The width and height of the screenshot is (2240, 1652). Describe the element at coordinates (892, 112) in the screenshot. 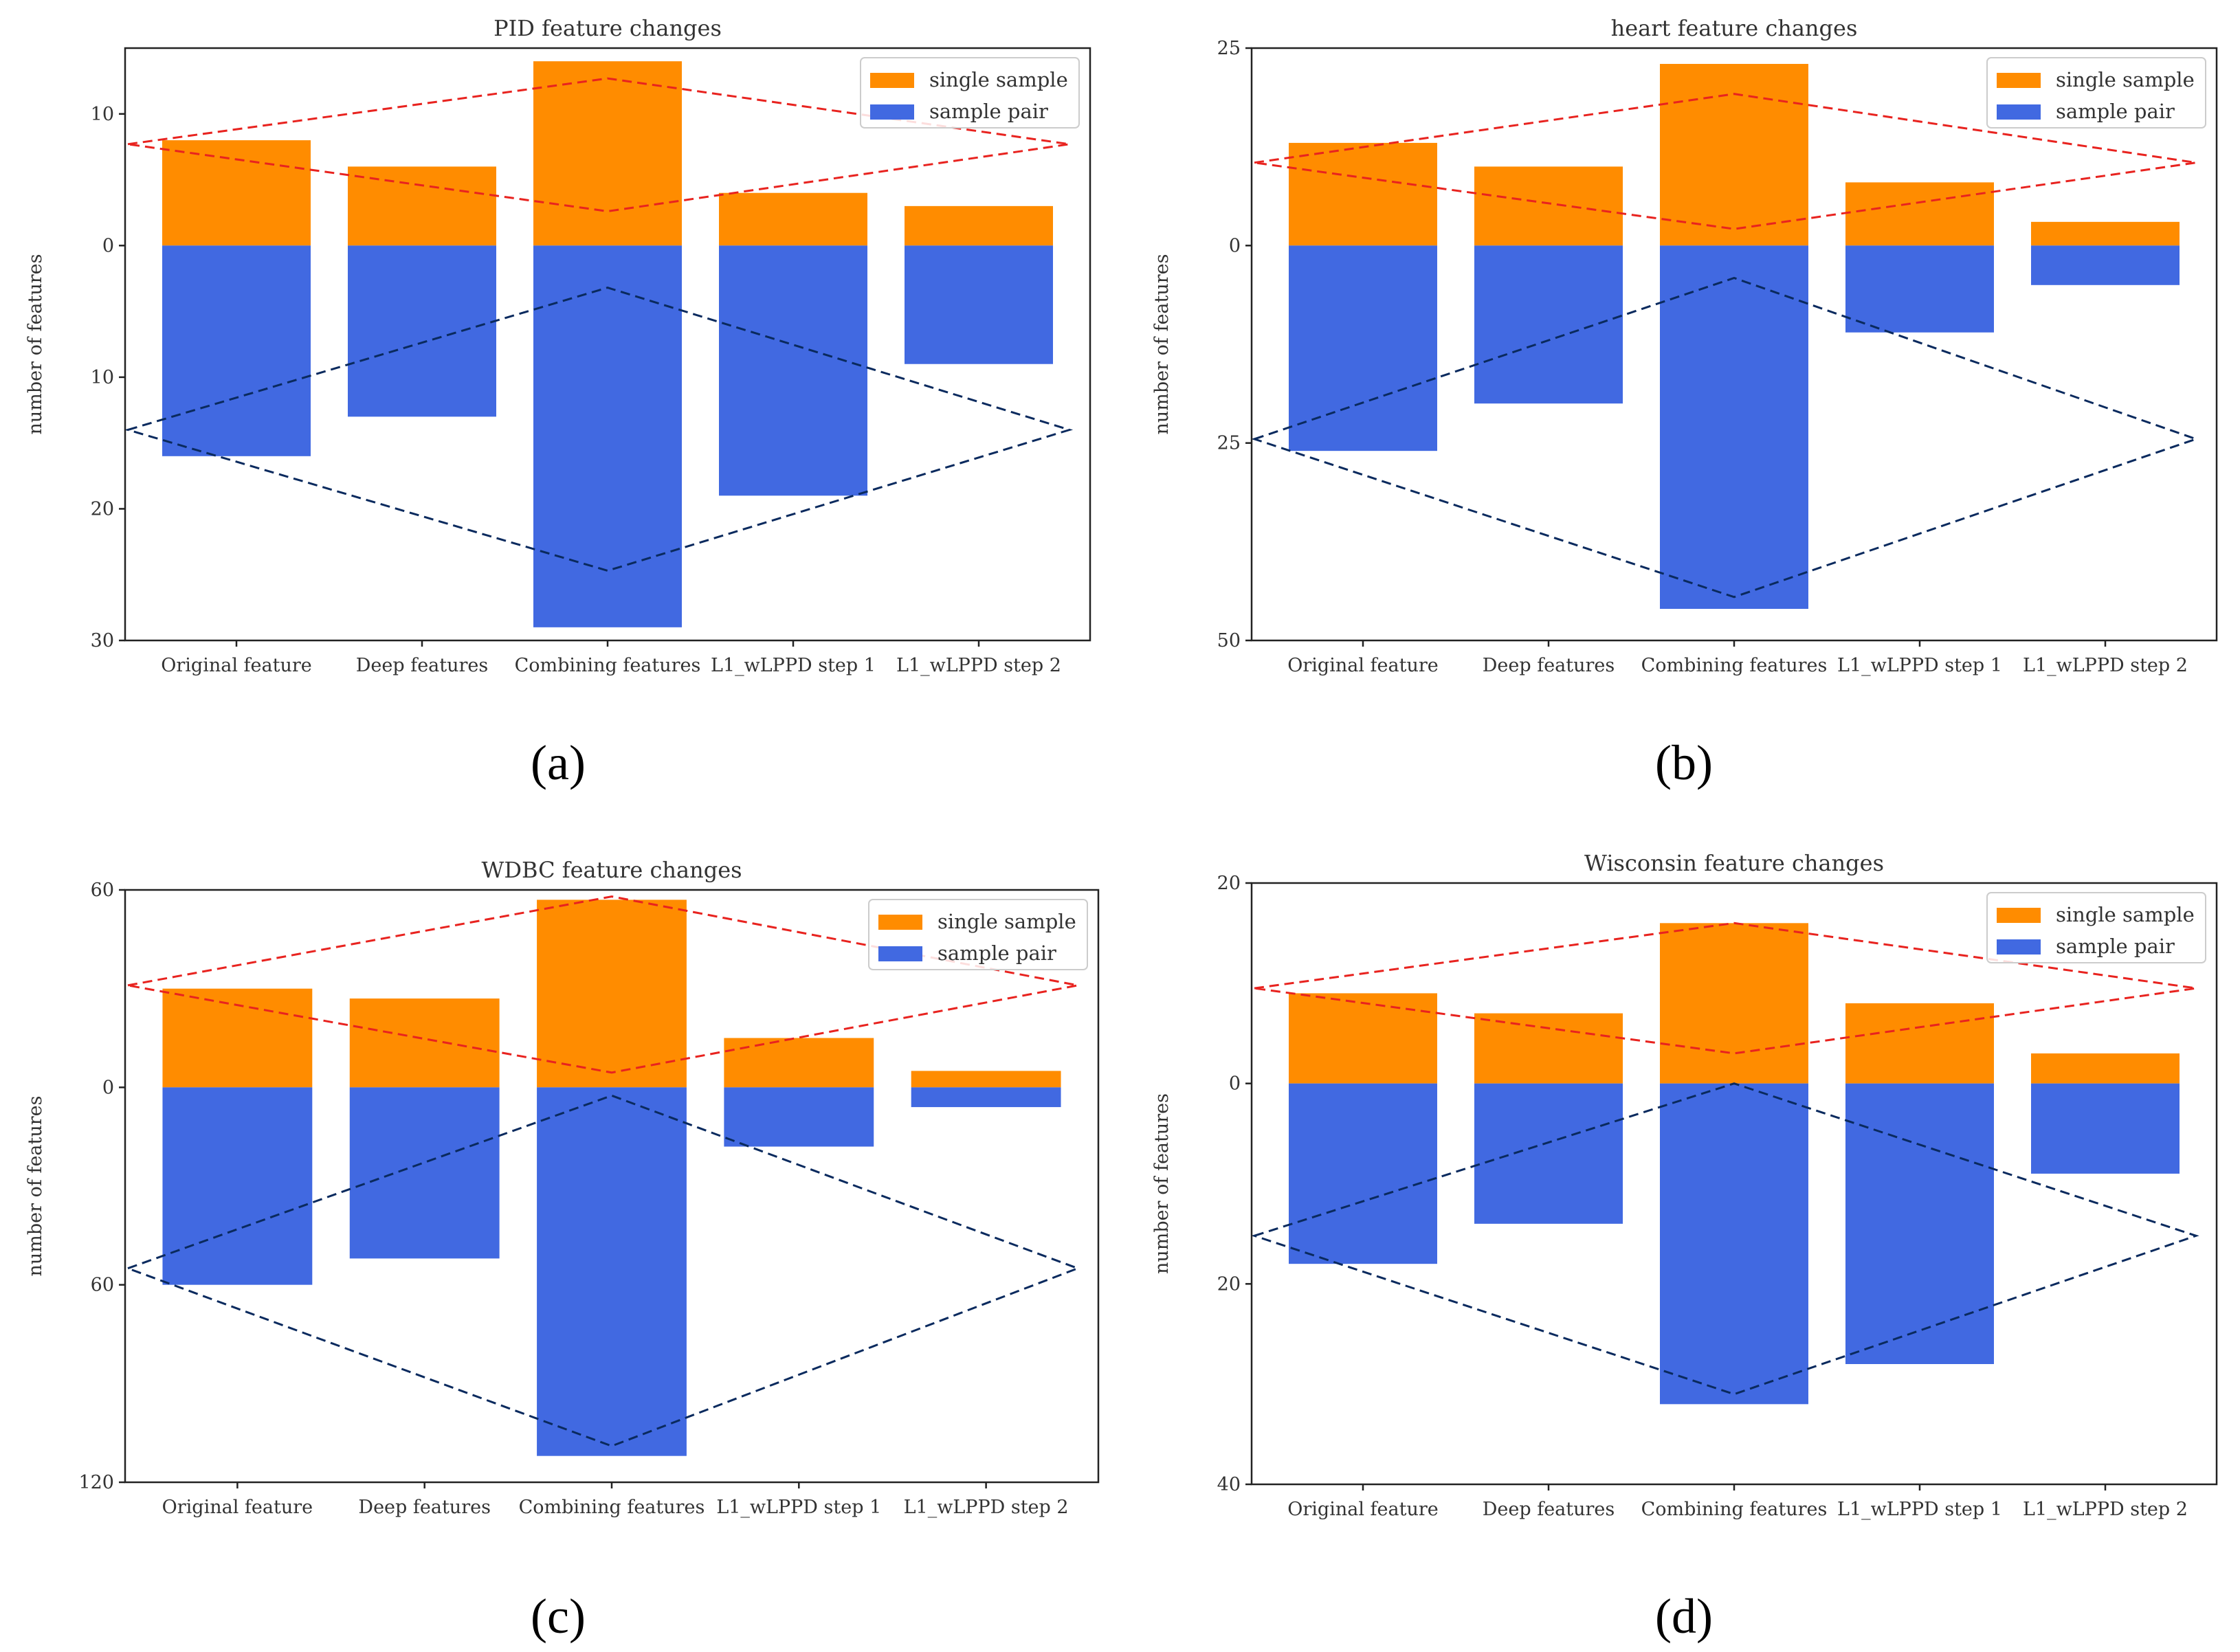

I see `panel-a-legend-swatch-sample-pair` at that location.